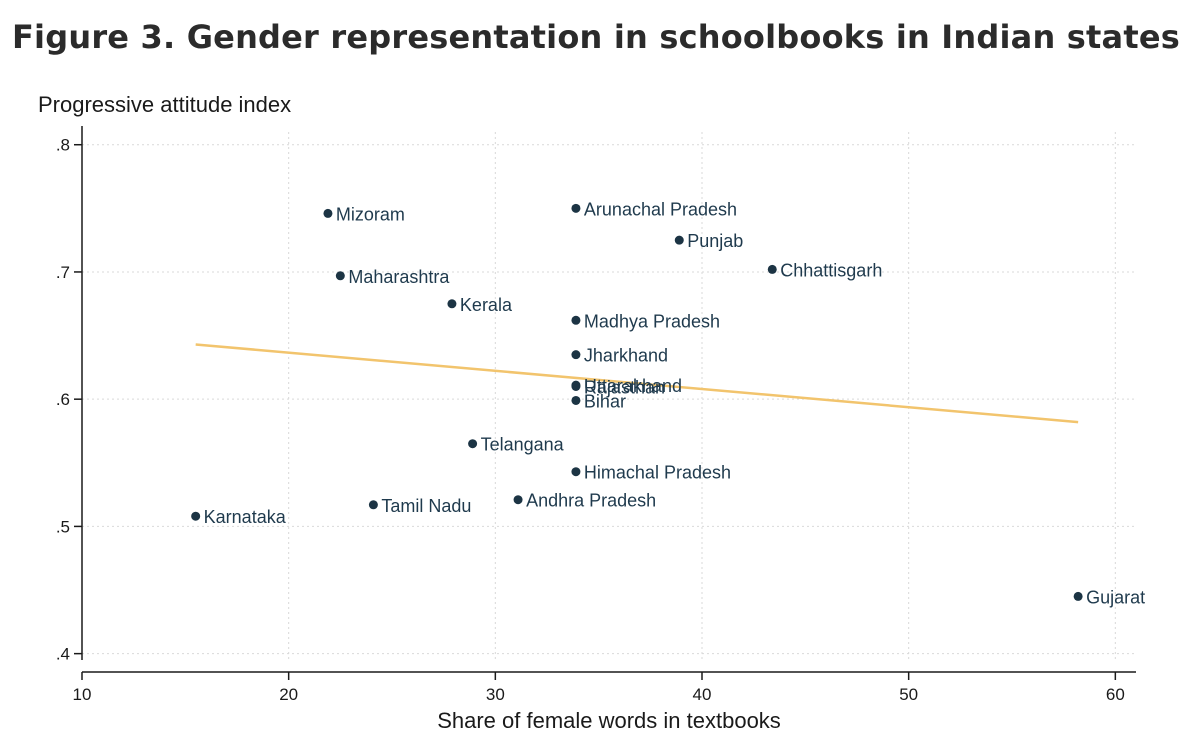 The image size is (1200, 744). I want to click on y-tick-label: .5, so click(63, 526).